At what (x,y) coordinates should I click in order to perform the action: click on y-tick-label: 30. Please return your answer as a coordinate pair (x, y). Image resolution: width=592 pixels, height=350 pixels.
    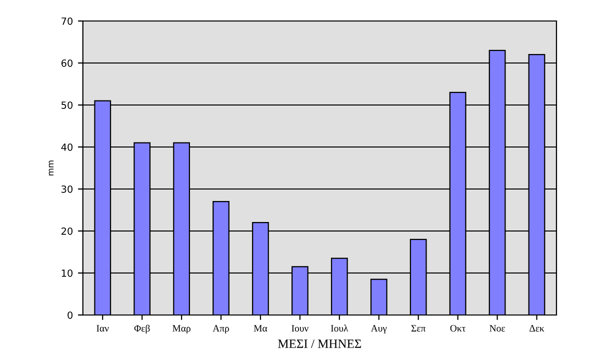
    Looking at the image, I should click on (67, 189).